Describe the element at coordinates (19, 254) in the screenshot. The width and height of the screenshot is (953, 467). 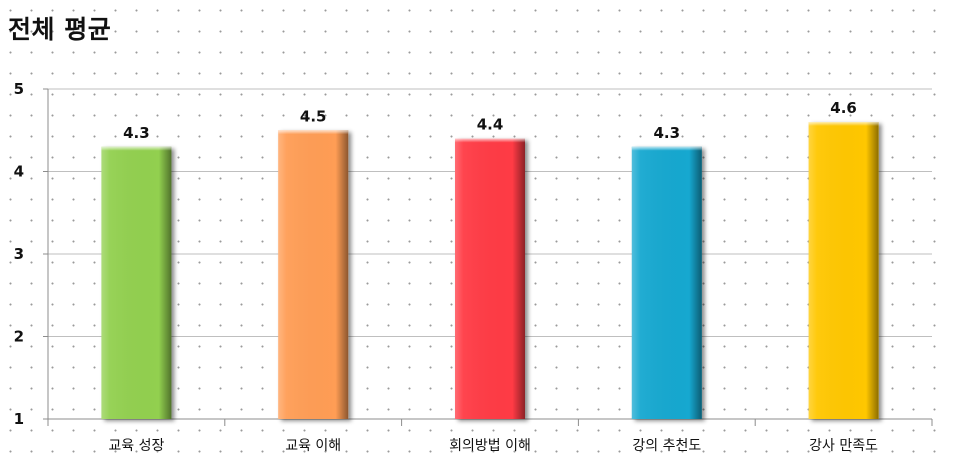
I see `y-tick-label: 3` at that location.